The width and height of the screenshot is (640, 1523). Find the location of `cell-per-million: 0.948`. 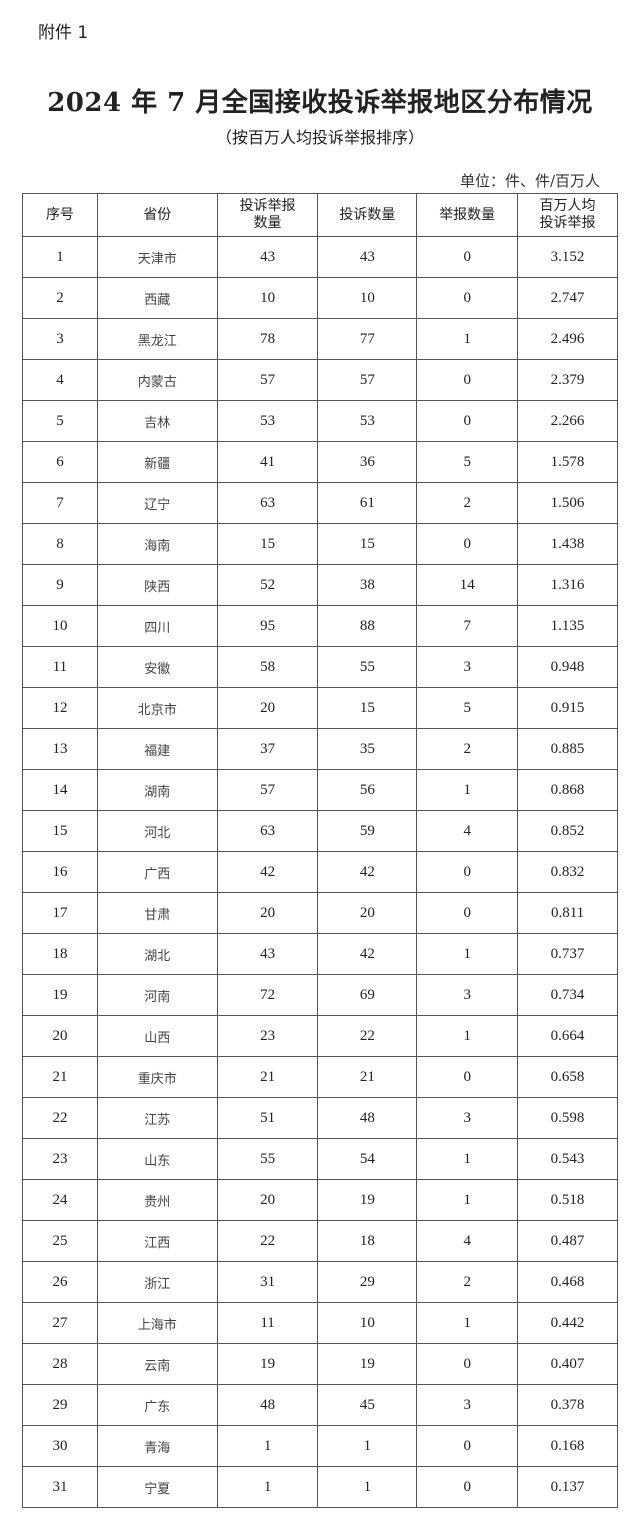

cell-per-million: 0.948 is located at coordinates (567, 667).